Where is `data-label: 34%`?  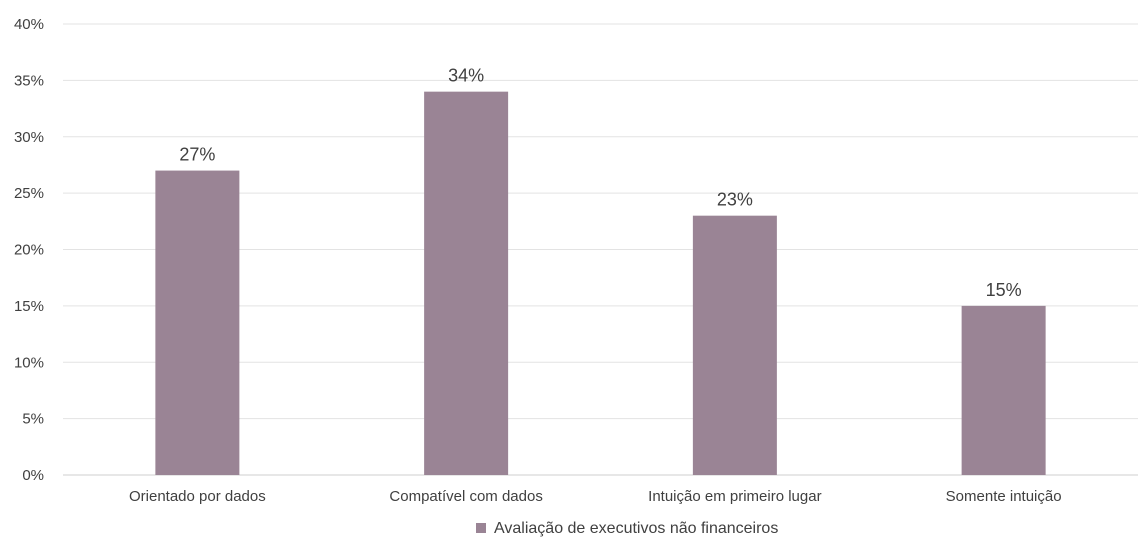 data-label: 34% is located at coordinates (466, 76).